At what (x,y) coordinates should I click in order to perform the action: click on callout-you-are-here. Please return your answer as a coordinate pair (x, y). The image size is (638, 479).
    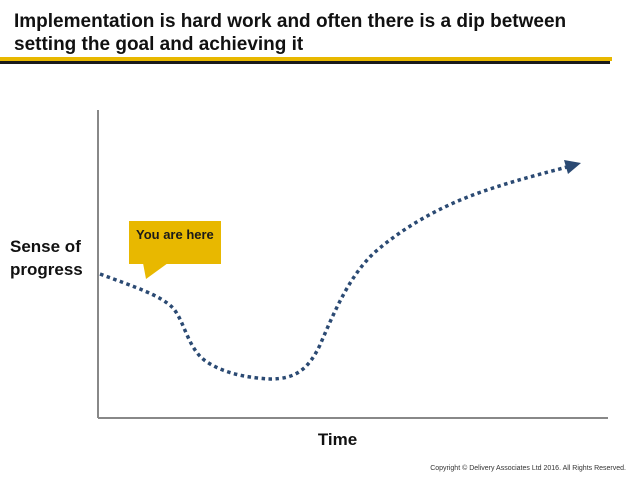
    Looking at the image, I should click on (175, 250).